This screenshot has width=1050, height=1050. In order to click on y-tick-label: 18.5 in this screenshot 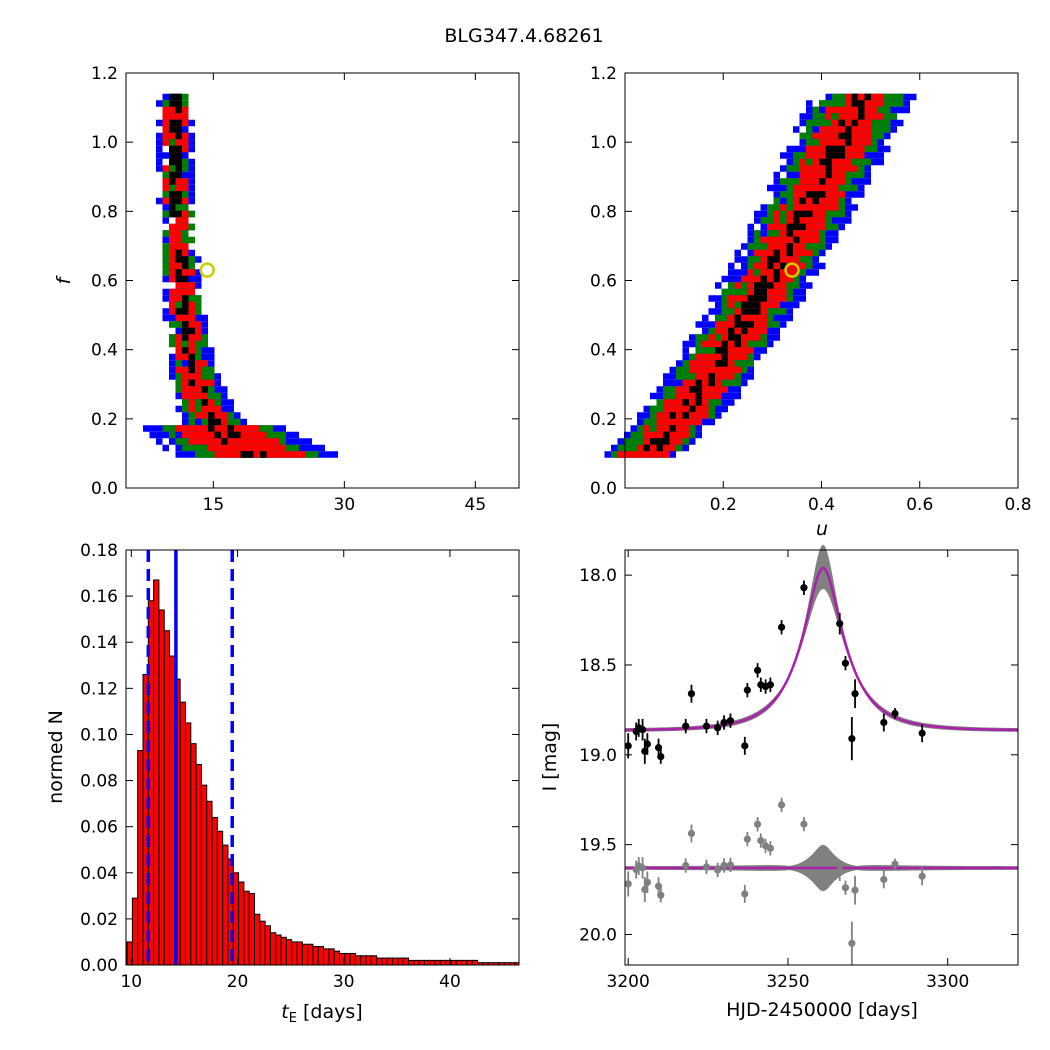, I will do `click(598, 666)`.